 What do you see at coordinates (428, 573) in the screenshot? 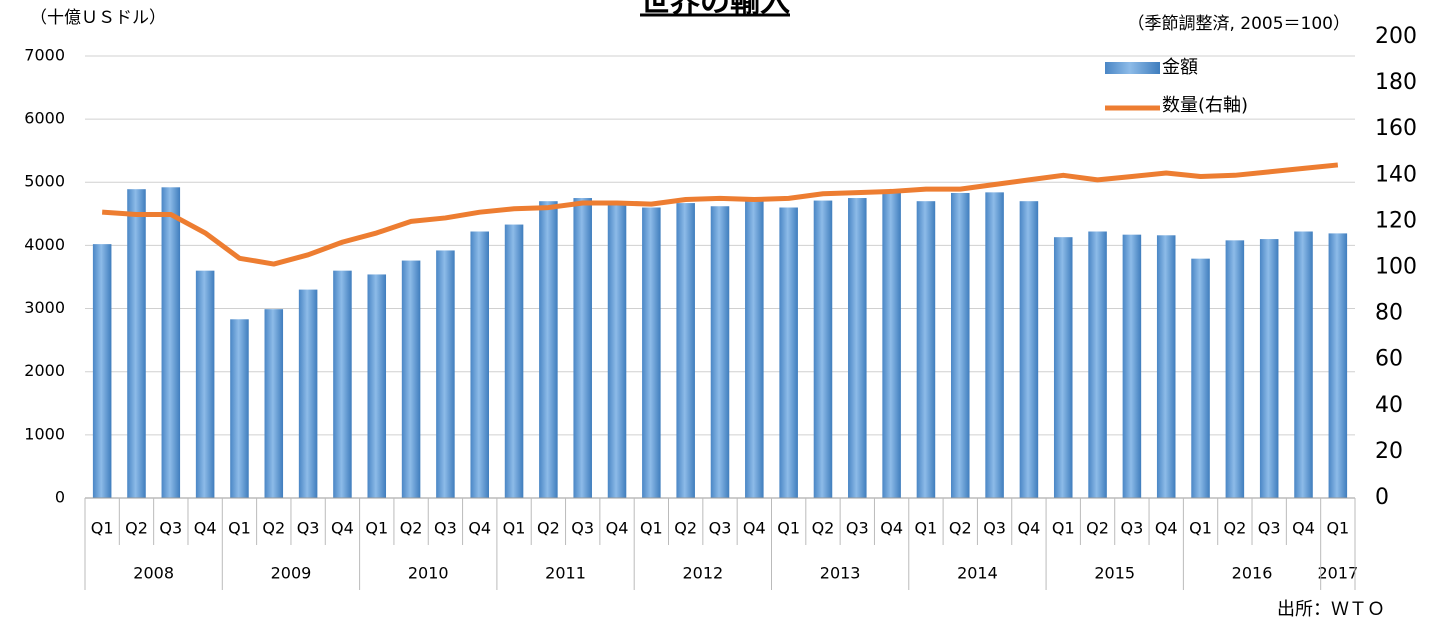
I see `year-label: 2010` at bounding box center [428, 573].